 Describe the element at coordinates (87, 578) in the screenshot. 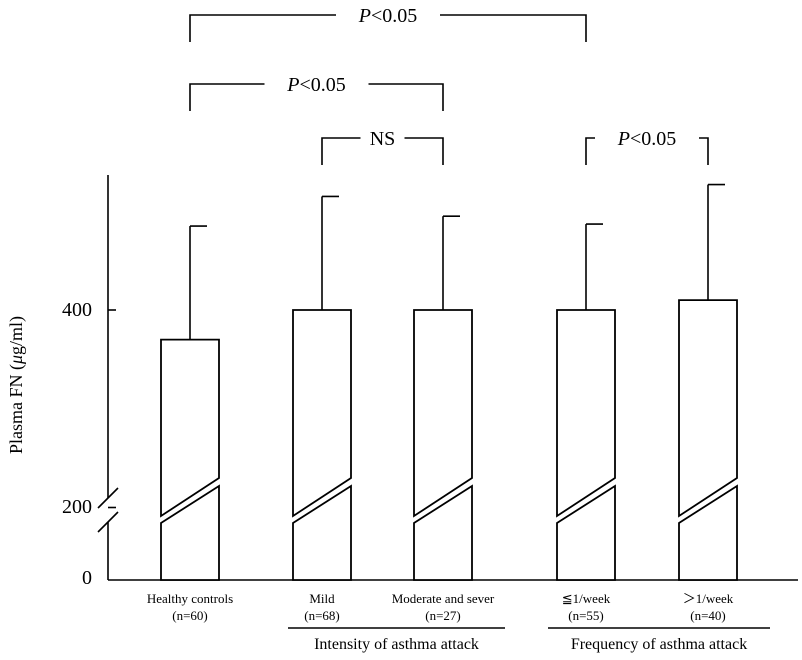

I see `y-tick-label-0: 0` at that location.